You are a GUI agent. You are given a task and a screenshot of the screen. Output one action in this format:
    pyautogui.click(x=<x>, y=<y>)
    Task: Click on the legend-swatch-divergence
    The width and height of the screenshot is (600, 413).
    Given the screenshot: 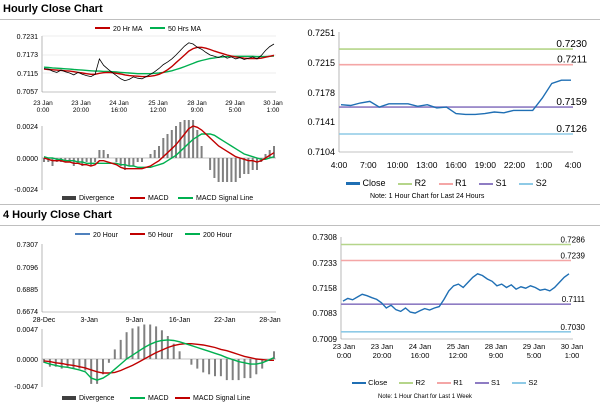 What is the action you would take?
    pyautogui.click(x=69, y=198)
    